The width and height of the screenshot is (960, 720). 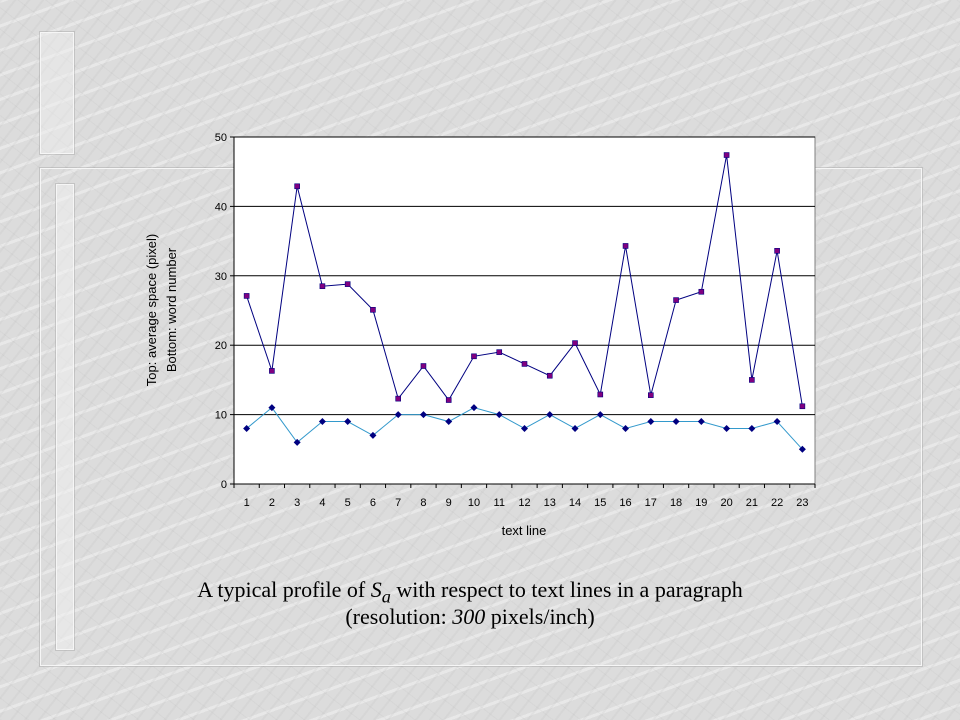 What do you see at coordinates (575, 503) in the screenshot?
I see `x-tick-label: 14` at bounding box center [575, 503].